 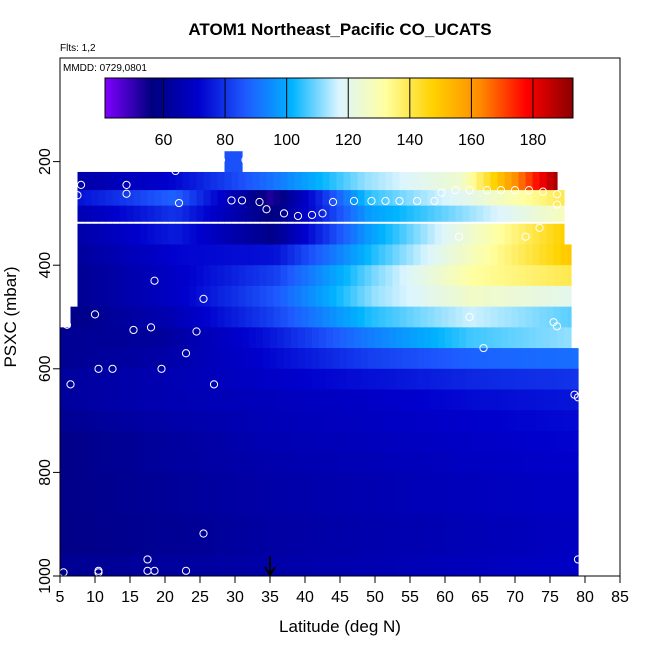 What do you see at coordinates (445, 597) in the screenshot?
I see `x-tick-label-11: 60` at bounding box center [445, 597].